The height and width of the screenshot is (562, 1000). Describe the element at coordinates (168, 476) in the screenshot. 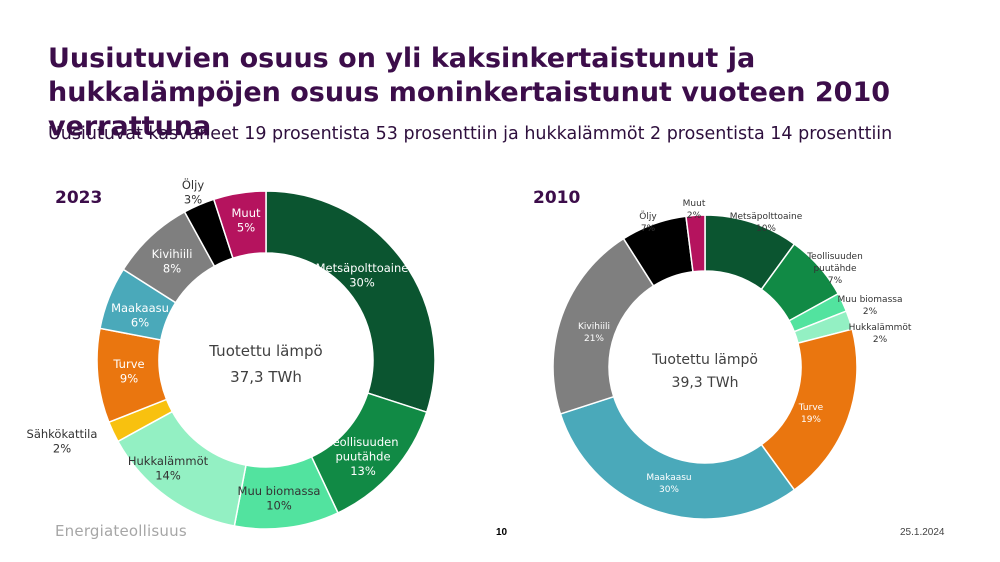

I see `slice-value-hukkalammot: 14%` at that location.